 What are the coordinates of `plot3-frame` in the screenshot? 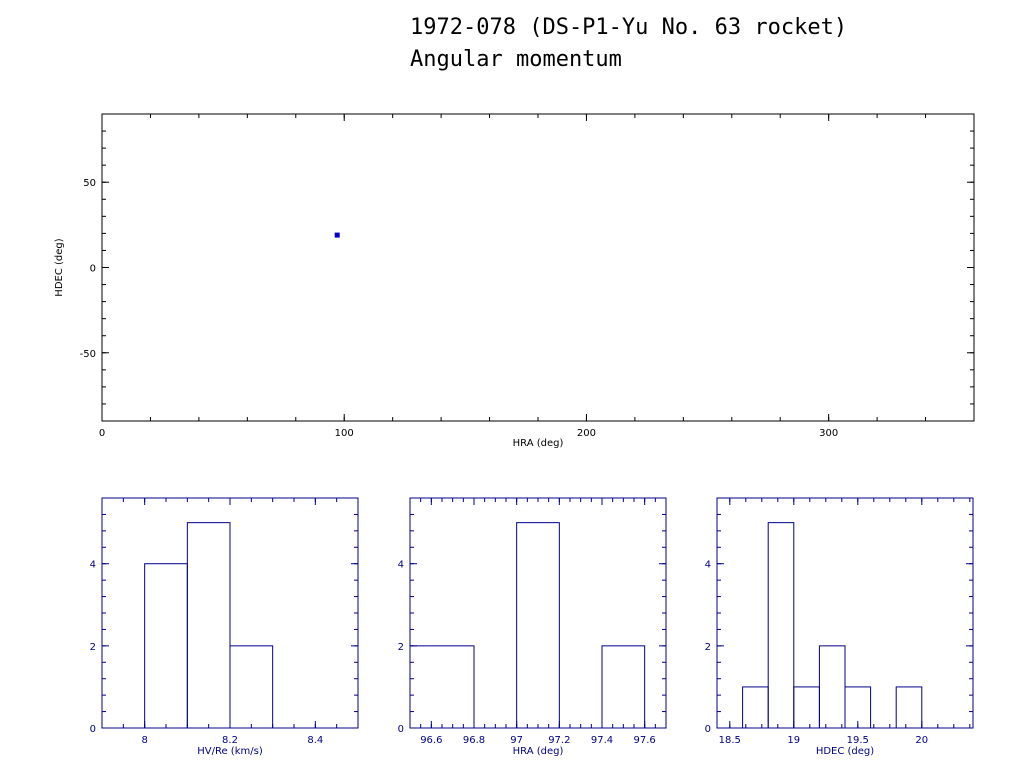 It's located at (538, 613).